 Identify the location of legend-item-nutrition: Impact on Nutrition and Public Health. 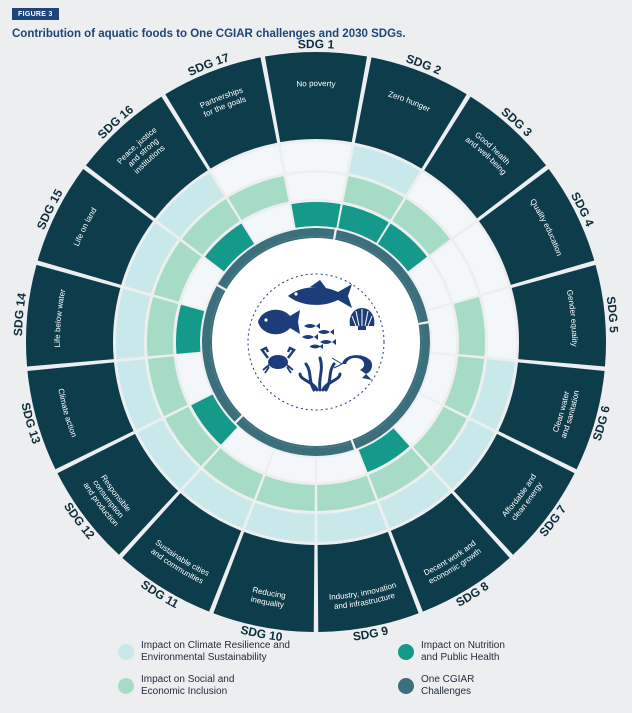
(451, 652).